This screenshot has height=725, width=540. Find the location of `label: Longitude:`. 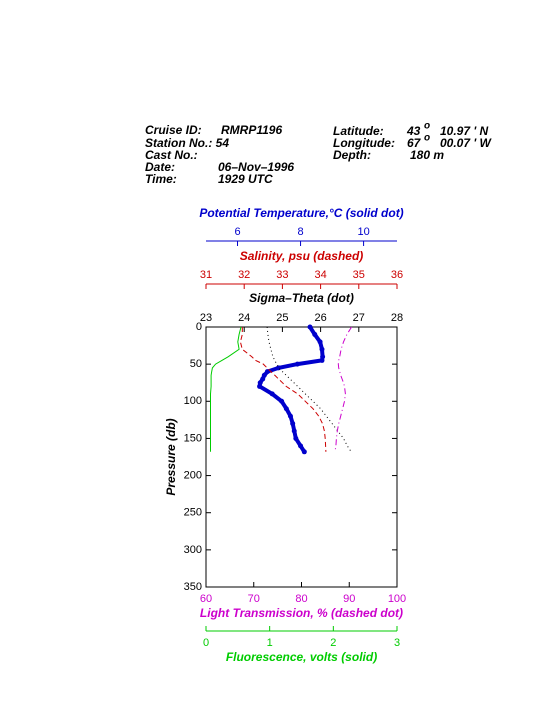

label: Longitude: is located at coordinates (364, 143).